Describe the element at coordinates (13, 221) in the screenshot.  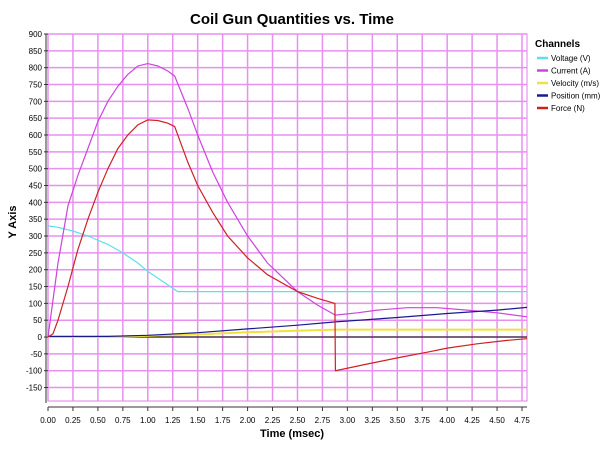
I see `y-axis-label: Y Axis` at that location.